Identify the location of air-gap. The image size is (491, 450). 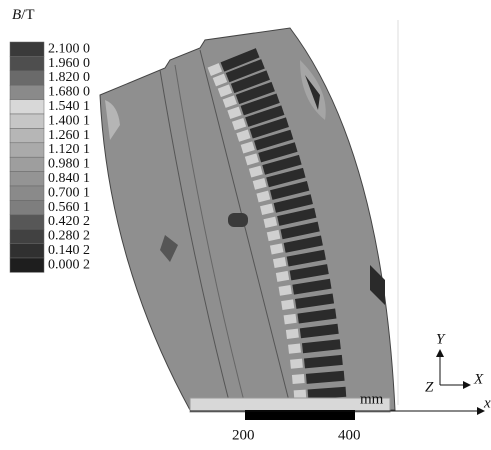
(245, 227).